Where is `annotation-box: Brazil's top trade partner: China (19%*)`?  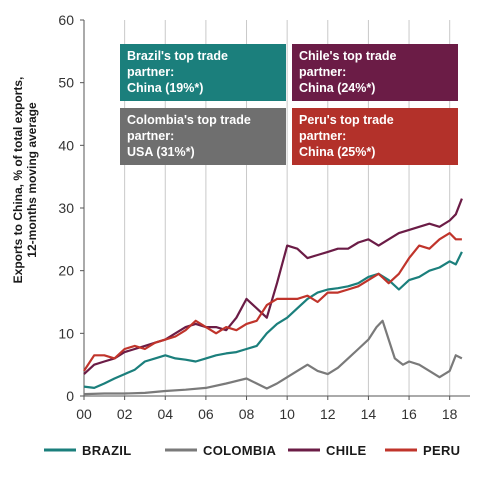 annotation-box: Brazil's top trade partner: China (19%*) is located at coordinates (203, 72).